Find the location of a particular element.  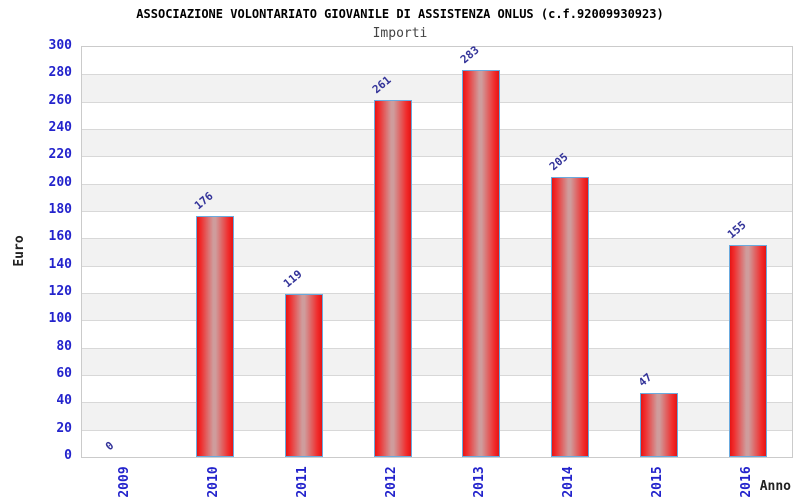

y-tick-label: 280 is located at coordinates (60, 73).